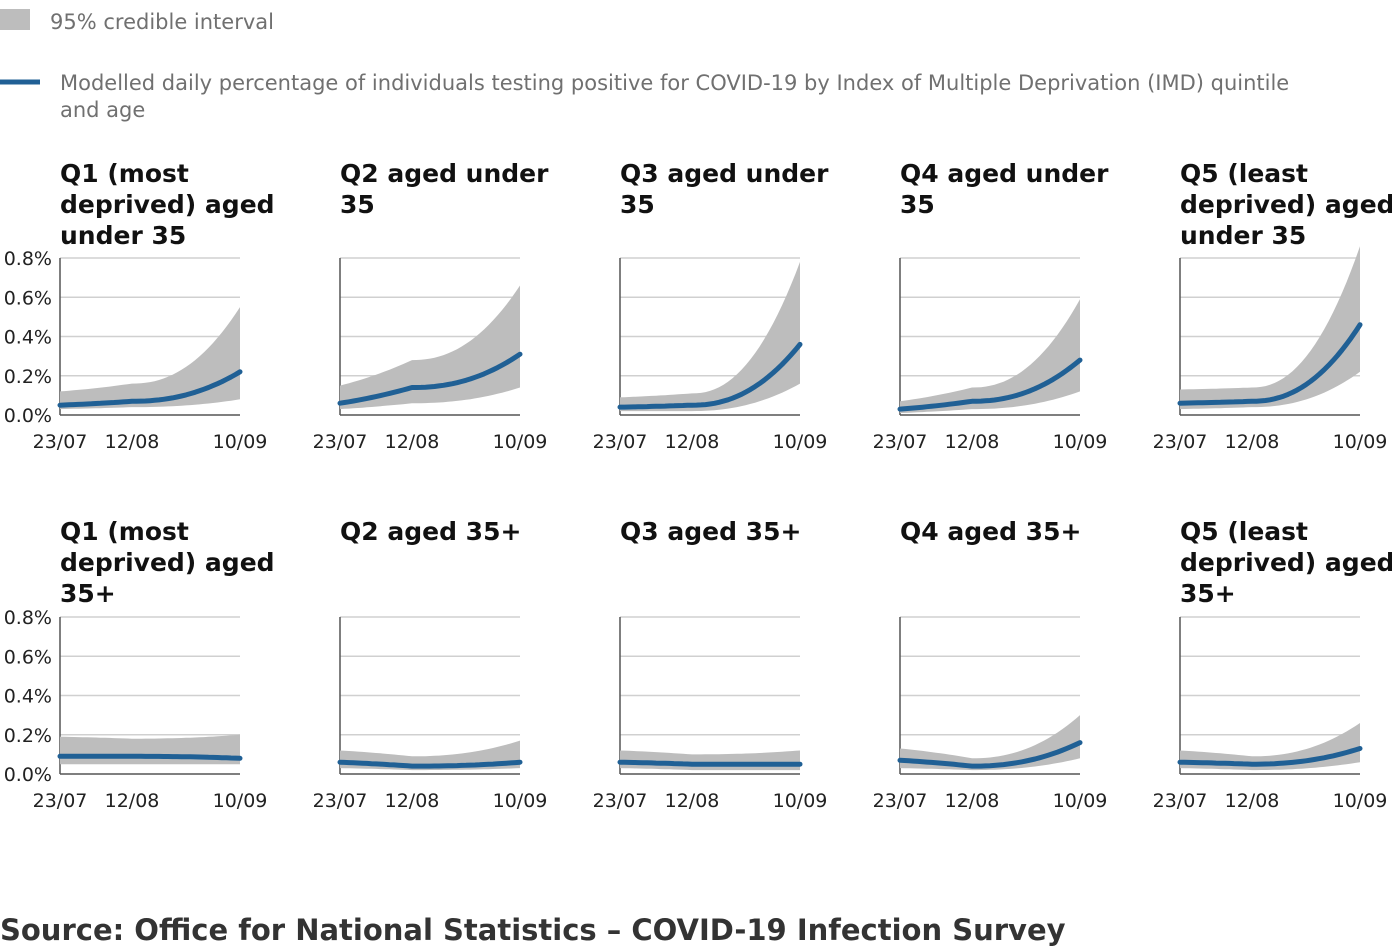  What do you see at coordinates (990, 531) in the screenshot?
I see `panel-title-line: Q4 aged 35+` at bounding box center [990, 531].